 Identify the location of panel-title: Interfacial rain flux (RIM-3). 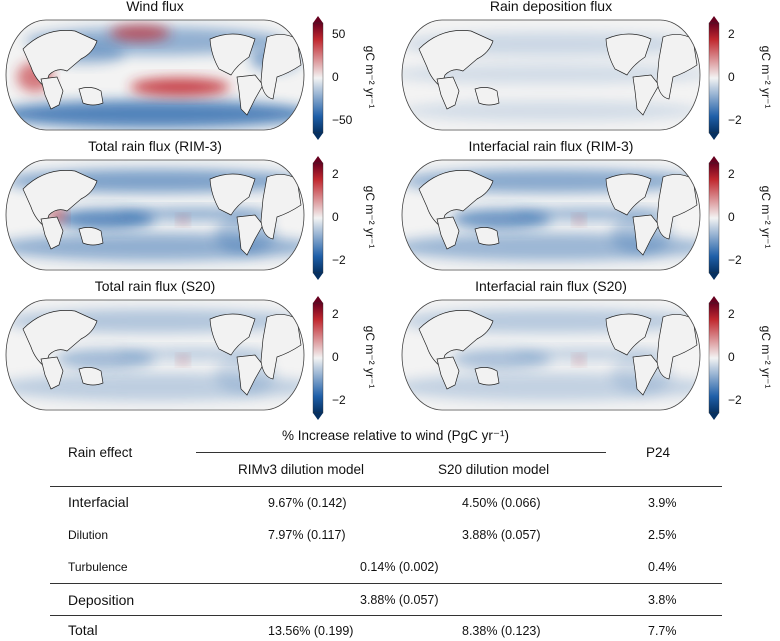
(551, 146).